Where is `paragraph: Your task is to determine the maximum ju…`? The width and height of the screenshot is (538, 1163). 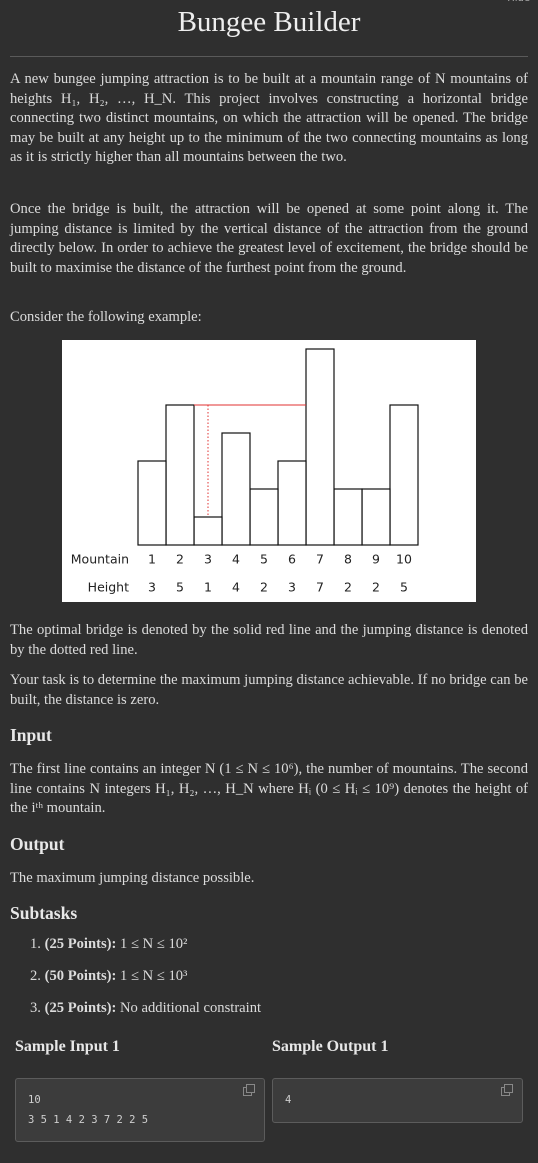 paragraph: Your task is to determine the maximum ju… is located at coordinates (269, 690).